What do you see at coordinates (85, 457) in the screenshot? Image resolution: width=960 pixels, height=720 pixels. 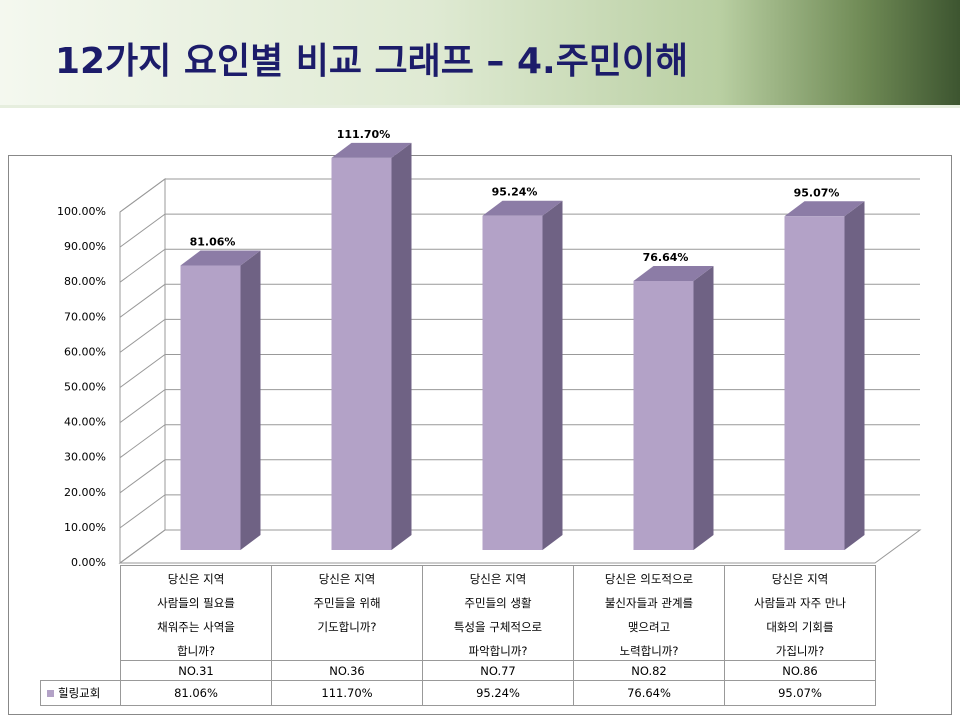 I see `y-tick-label: 30.00%` at bounding box center [85, 457].